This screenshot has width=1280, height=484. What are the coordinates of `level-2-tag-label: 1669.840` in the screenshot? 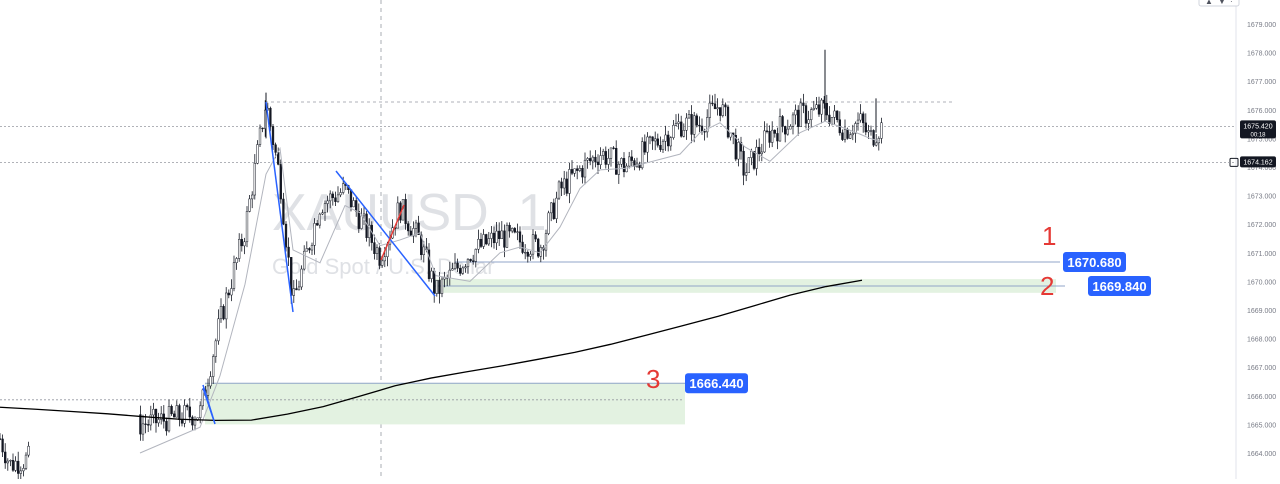 It's located at (1119, 286).